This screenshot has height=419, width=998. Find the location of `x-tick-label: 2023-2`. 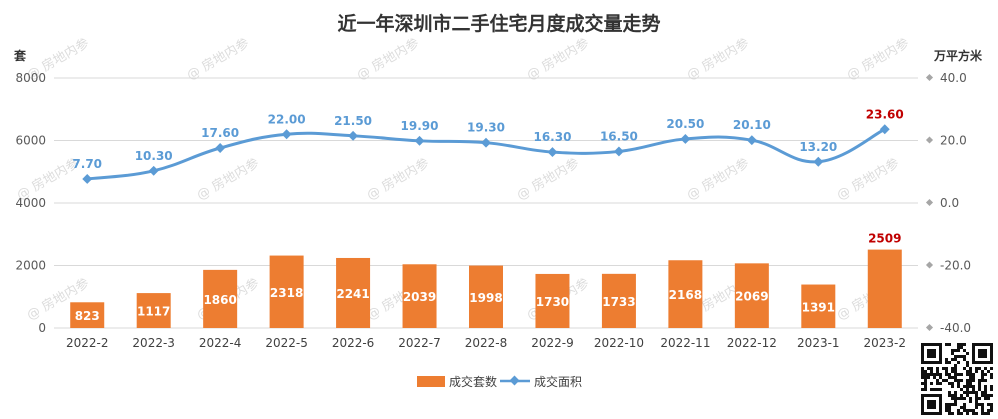

x-tick-label: 2023-2 is located at coordinates (885, 343).